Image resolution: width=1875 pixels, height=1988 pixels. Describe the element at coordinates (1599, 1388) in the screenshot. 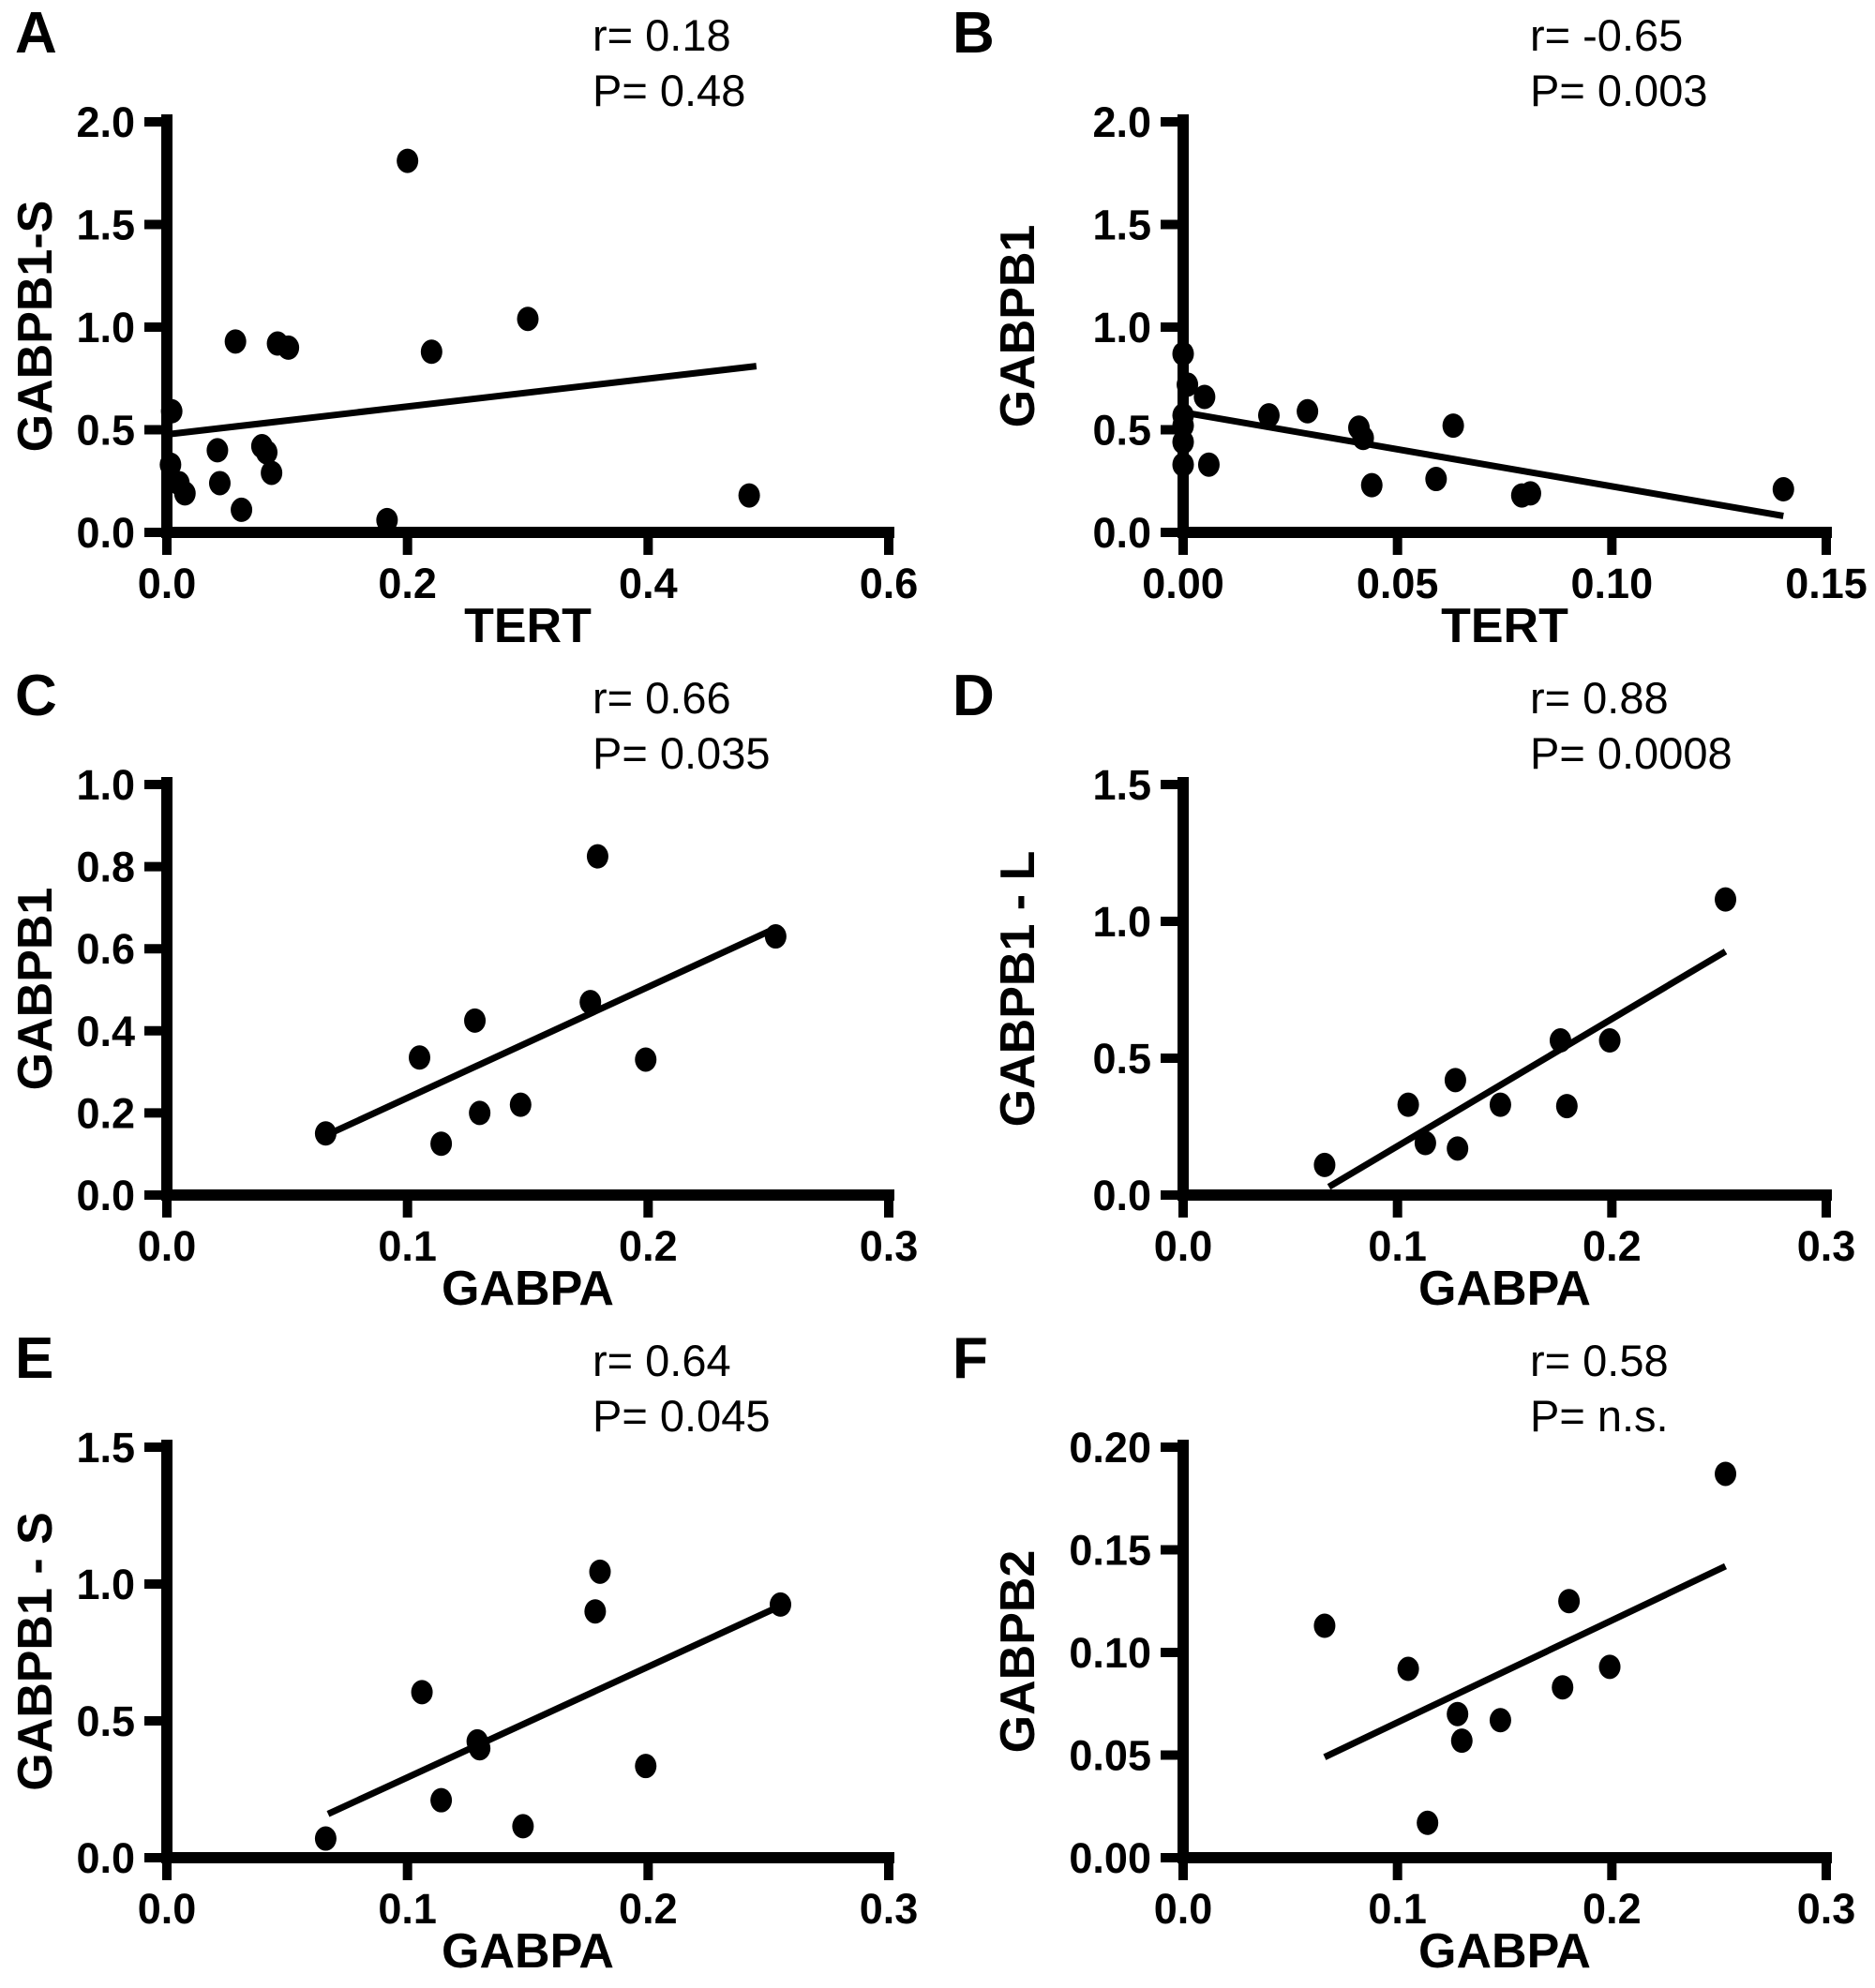

I see `stats-annotation-f: r= 0.58 P= n.s.` at that location.